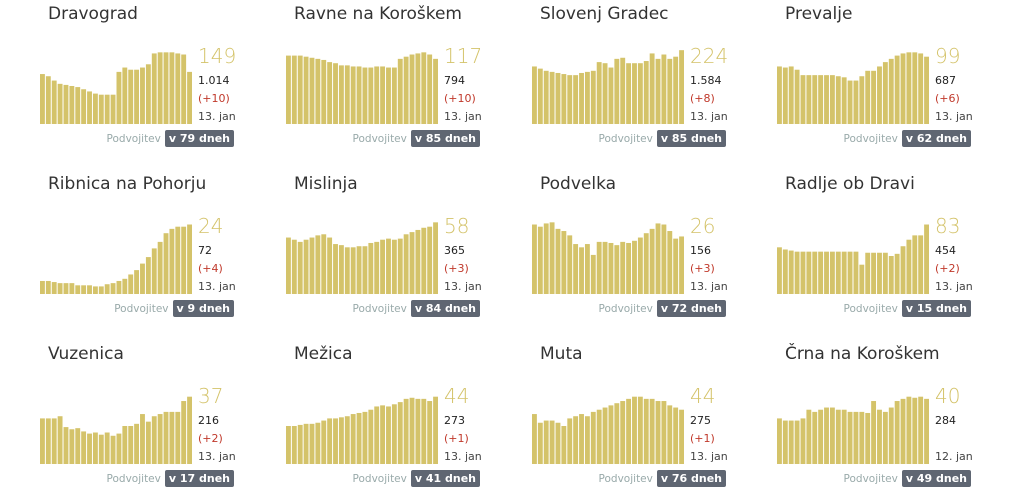 The image size is (1010, 498). Describe the element at coordinates (457, 226) in the screenshot. I see `active-cases-value: 58` at that location.